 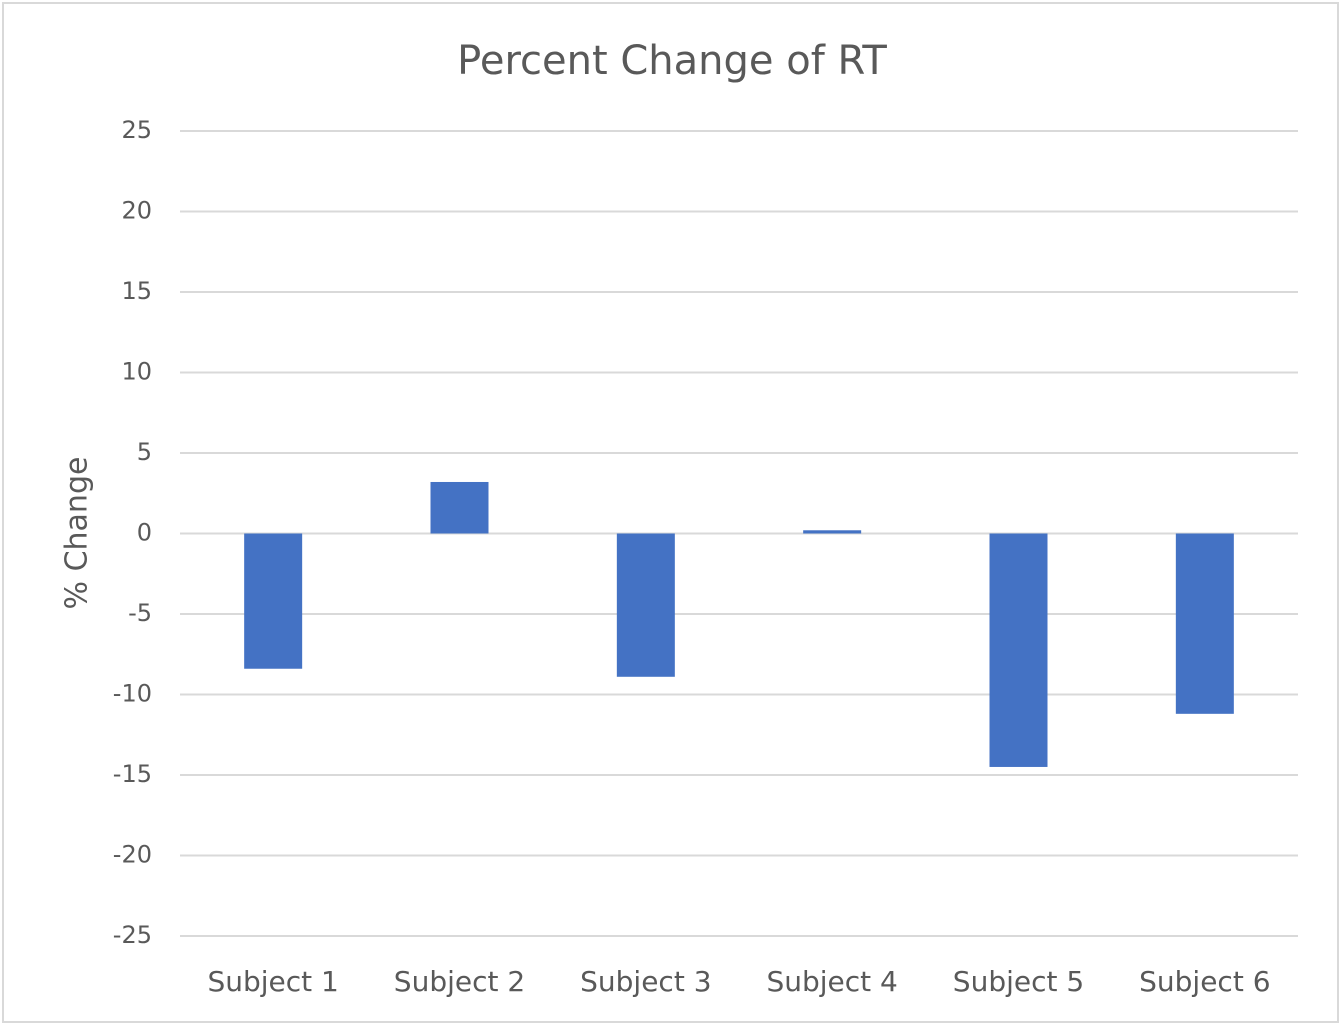 What do you see at coordinates (1018, 981) in the screenshot?
I see `x-tick-label: Subject 5` at bounding box center [1018, 981].